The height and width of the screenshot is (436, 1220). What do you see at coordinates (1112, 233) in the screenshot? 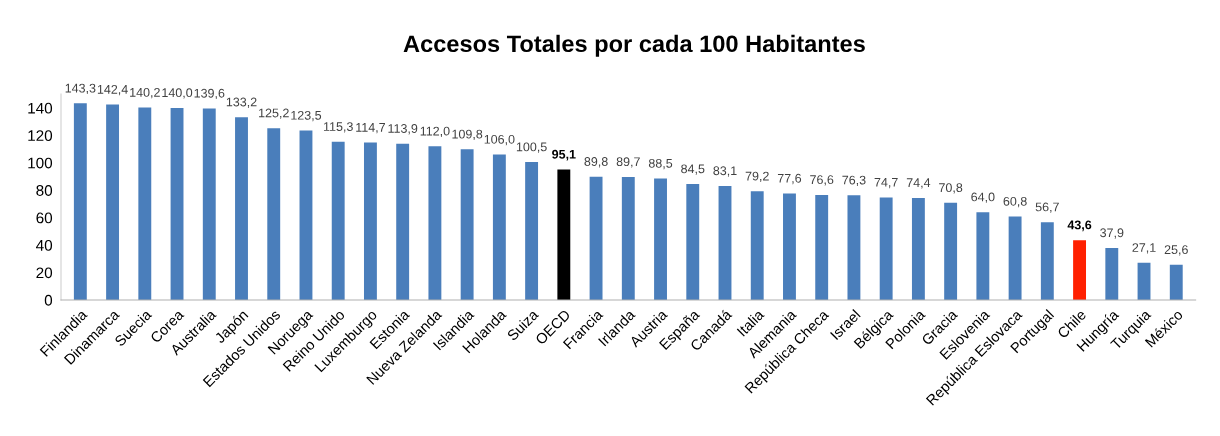
I see `data-label: 37,9` at bounding box center [1112, 233].